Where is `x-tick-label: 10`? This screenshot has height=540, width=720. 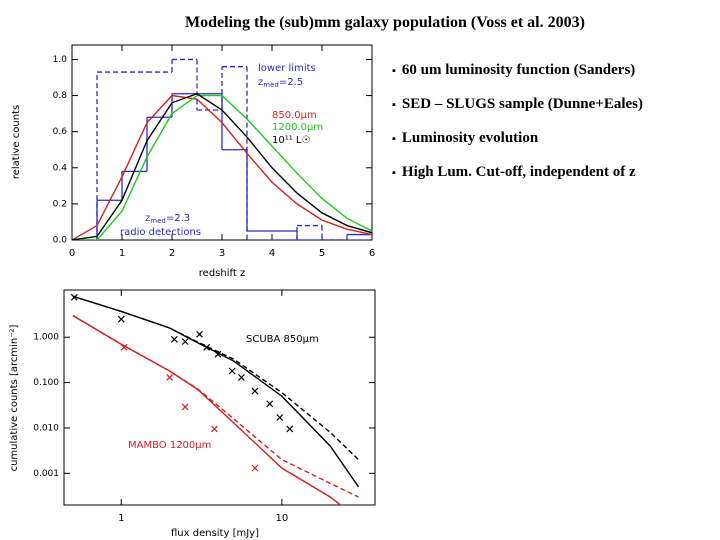
x-tick-label: 10 is located at coordinates (282, 518).